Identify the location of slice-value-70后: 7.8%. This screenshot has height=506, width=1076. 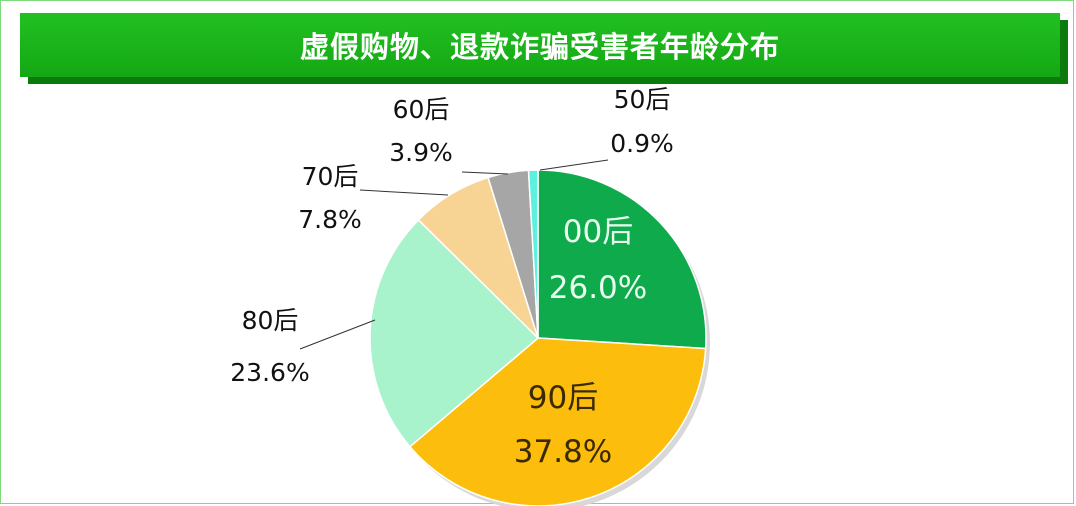
(330, 219).